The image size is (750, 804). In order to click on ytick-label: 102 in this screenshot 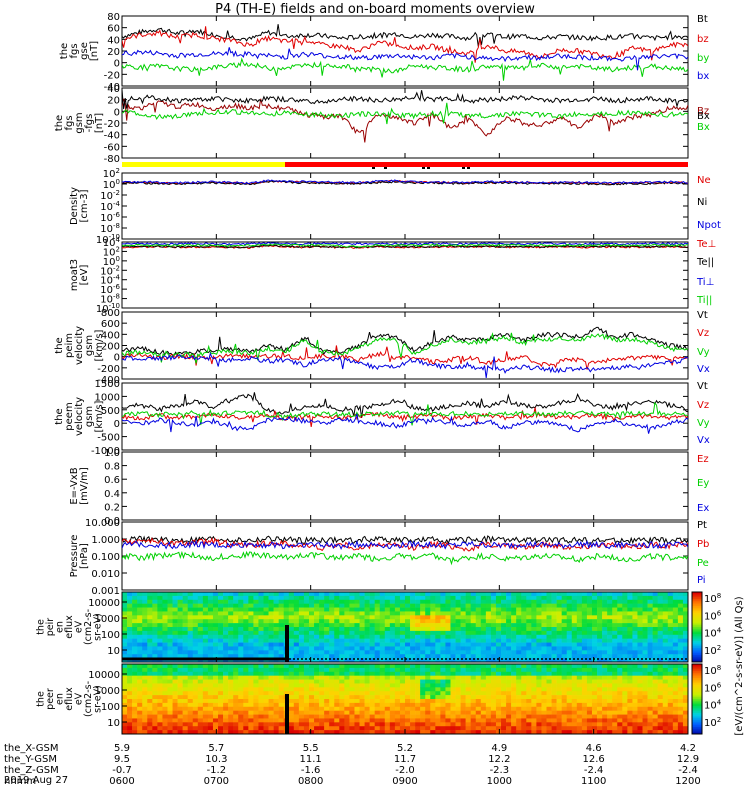, I will do `click(111, 251)`.